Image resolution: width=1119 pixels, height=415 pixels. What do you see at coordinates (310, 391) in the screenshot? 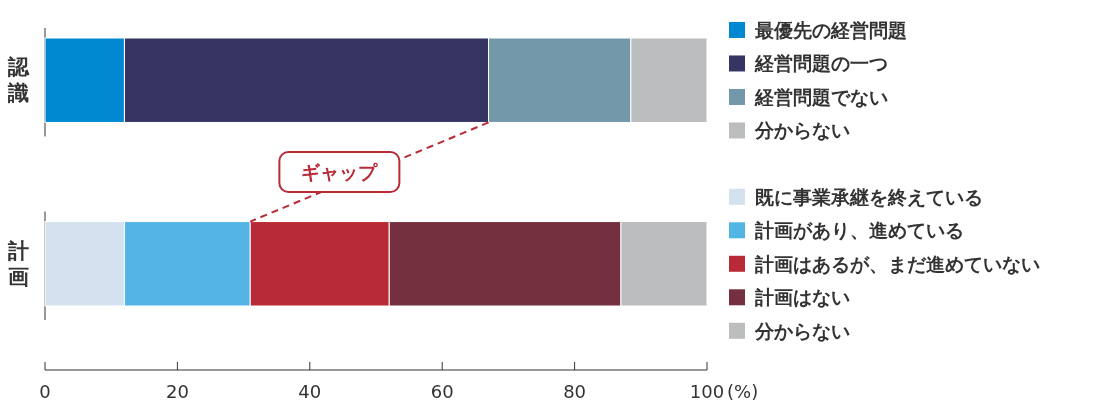
I see `x-tick-label: 40` at bounding box center [310, 391].